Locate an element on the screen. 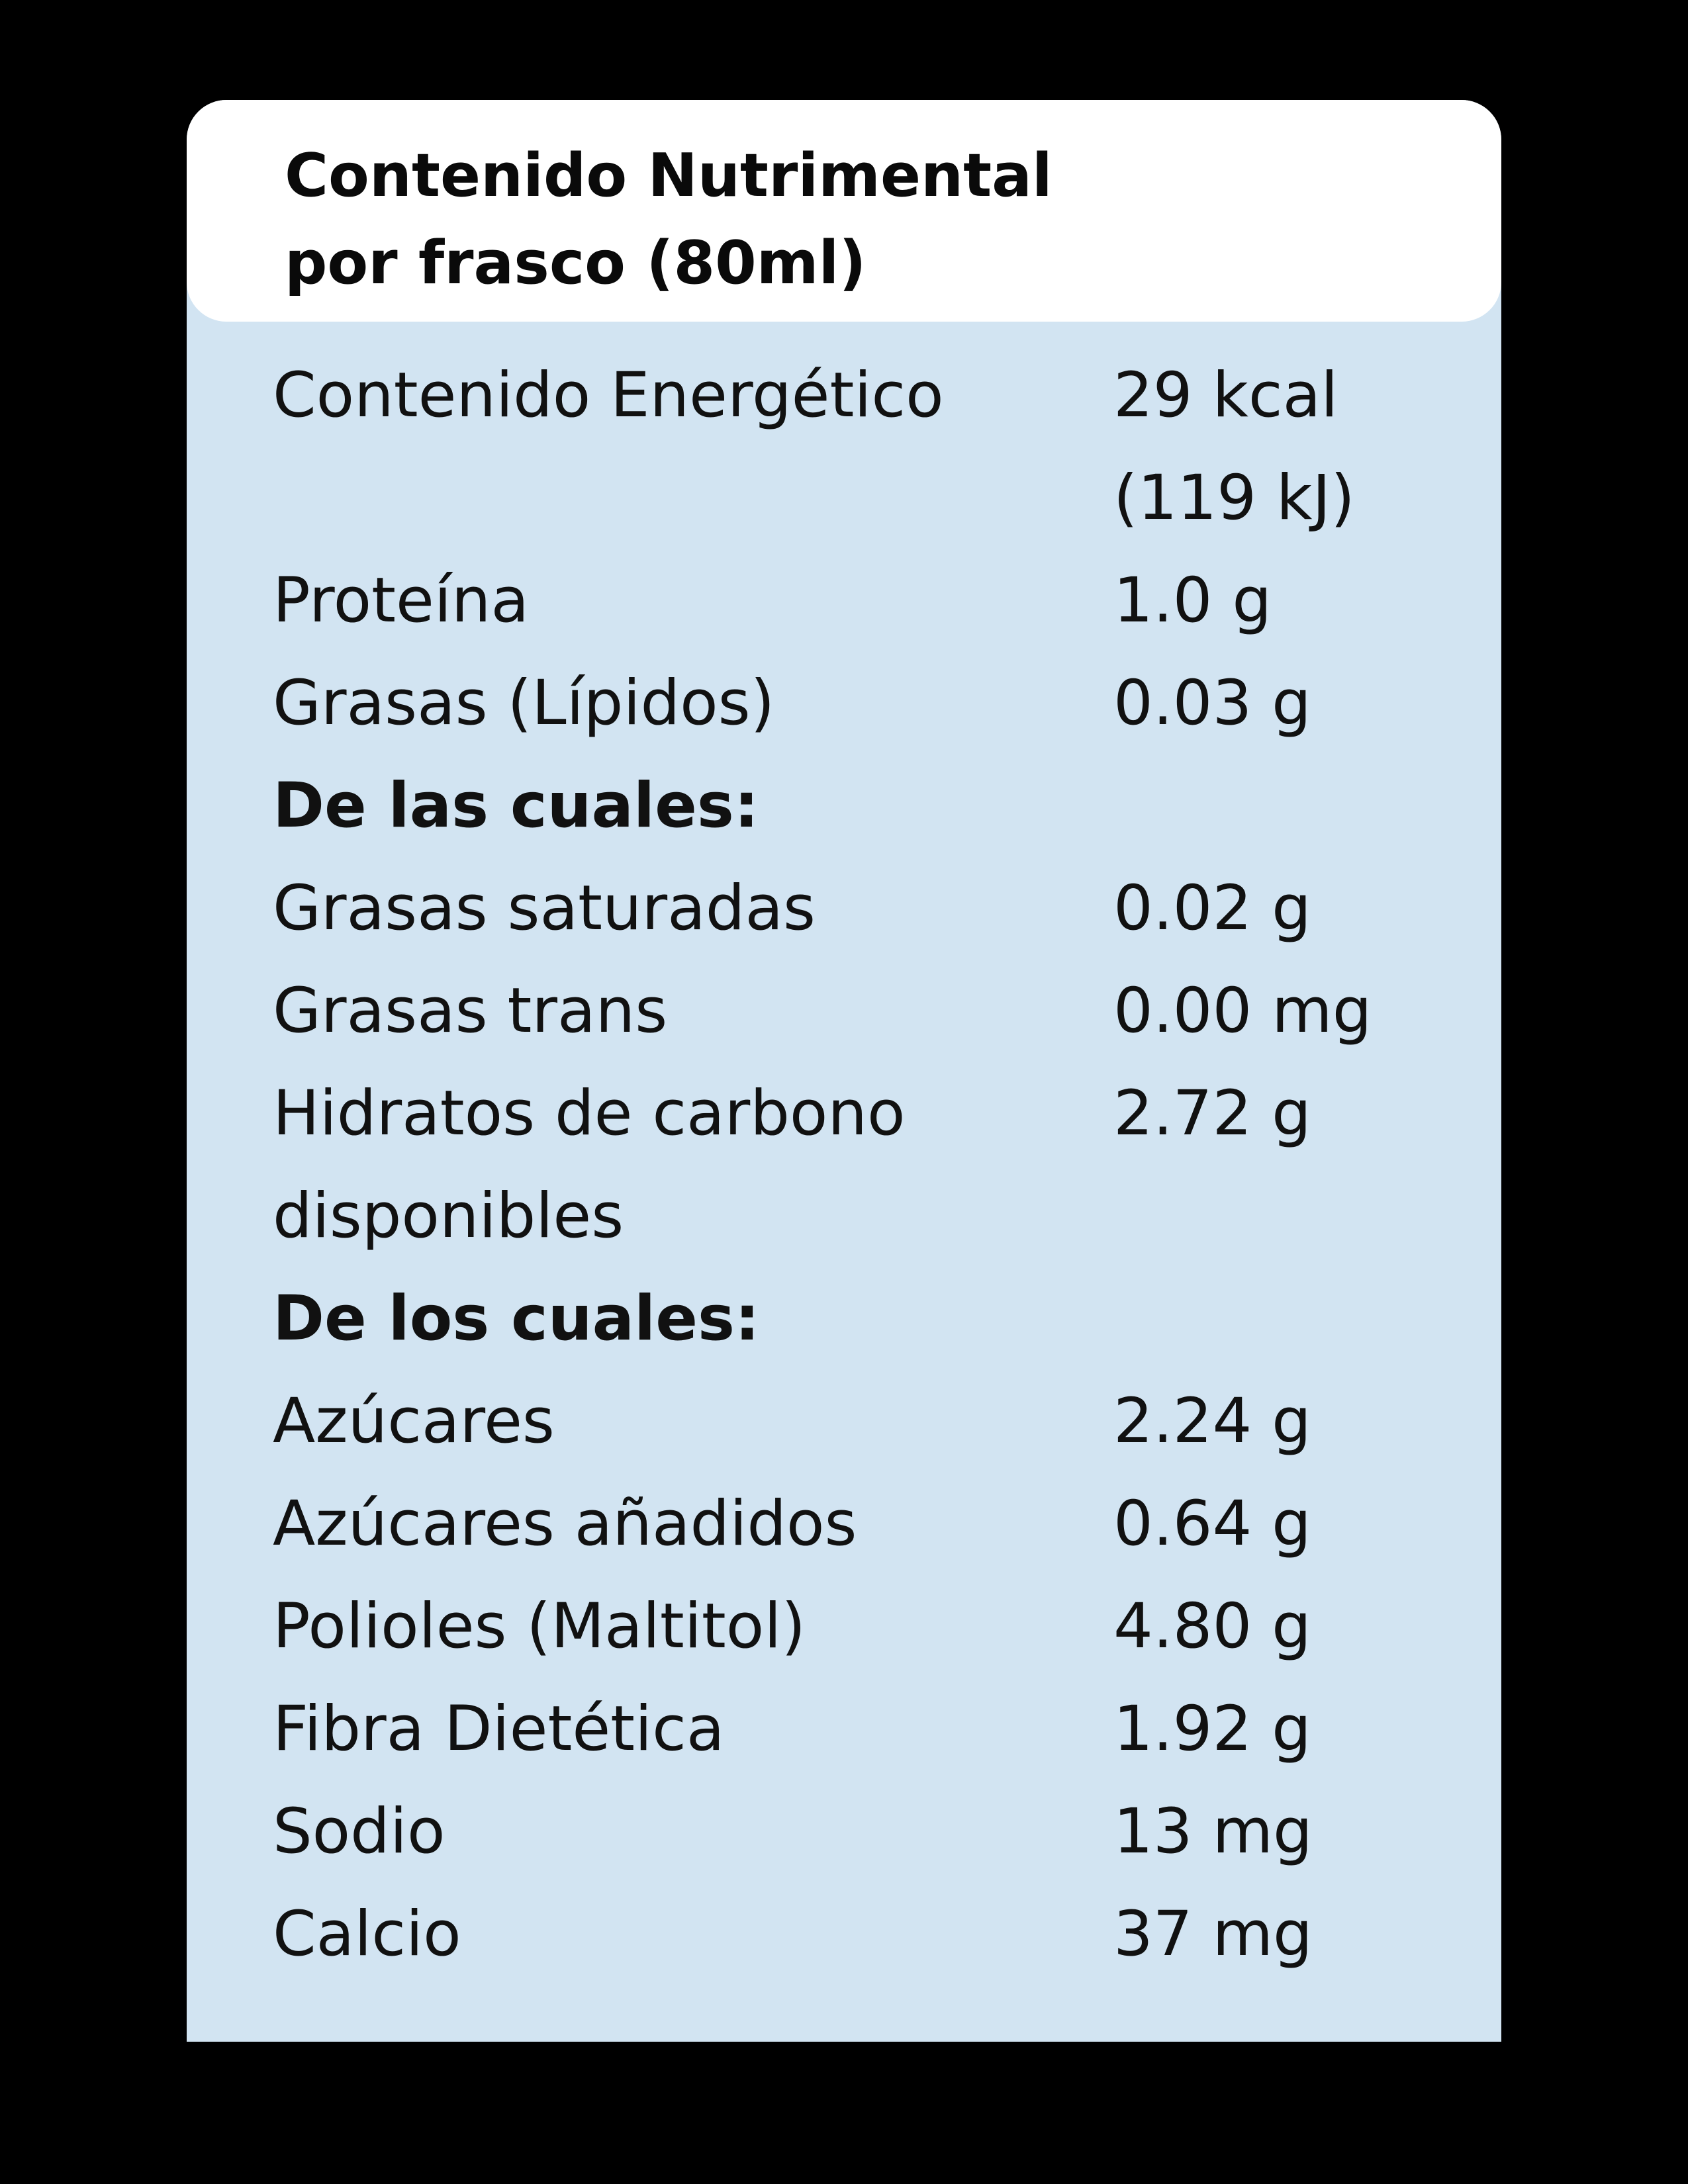 This screenshot has height=2184, width=1688. nutrition-title: Contenido Nutrimental por frasco (80ml) is located at coordinates (669, 219).